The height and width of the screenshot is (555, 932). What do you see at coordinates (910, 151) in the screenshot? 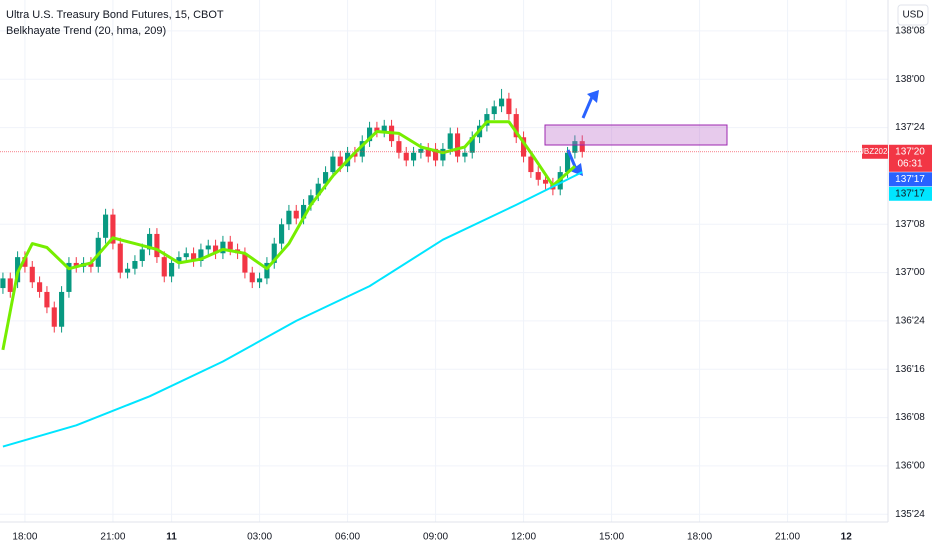
I see `price-tag-text: 137'20` at bounding box center [910, 151].